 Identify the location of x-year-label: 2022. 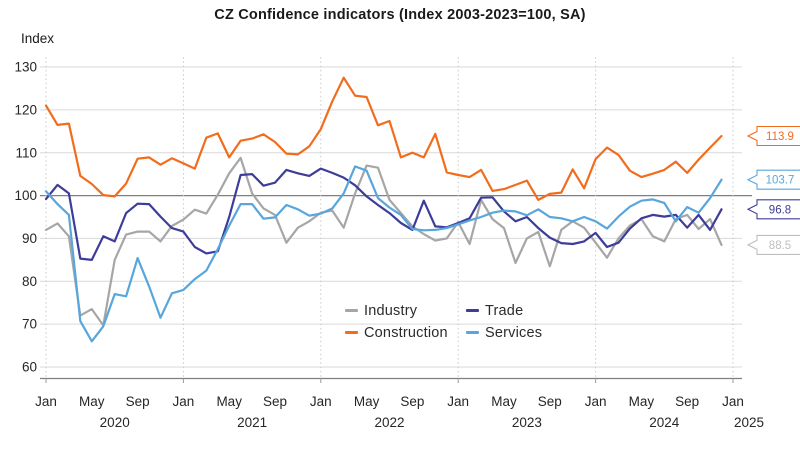
(389, 422).